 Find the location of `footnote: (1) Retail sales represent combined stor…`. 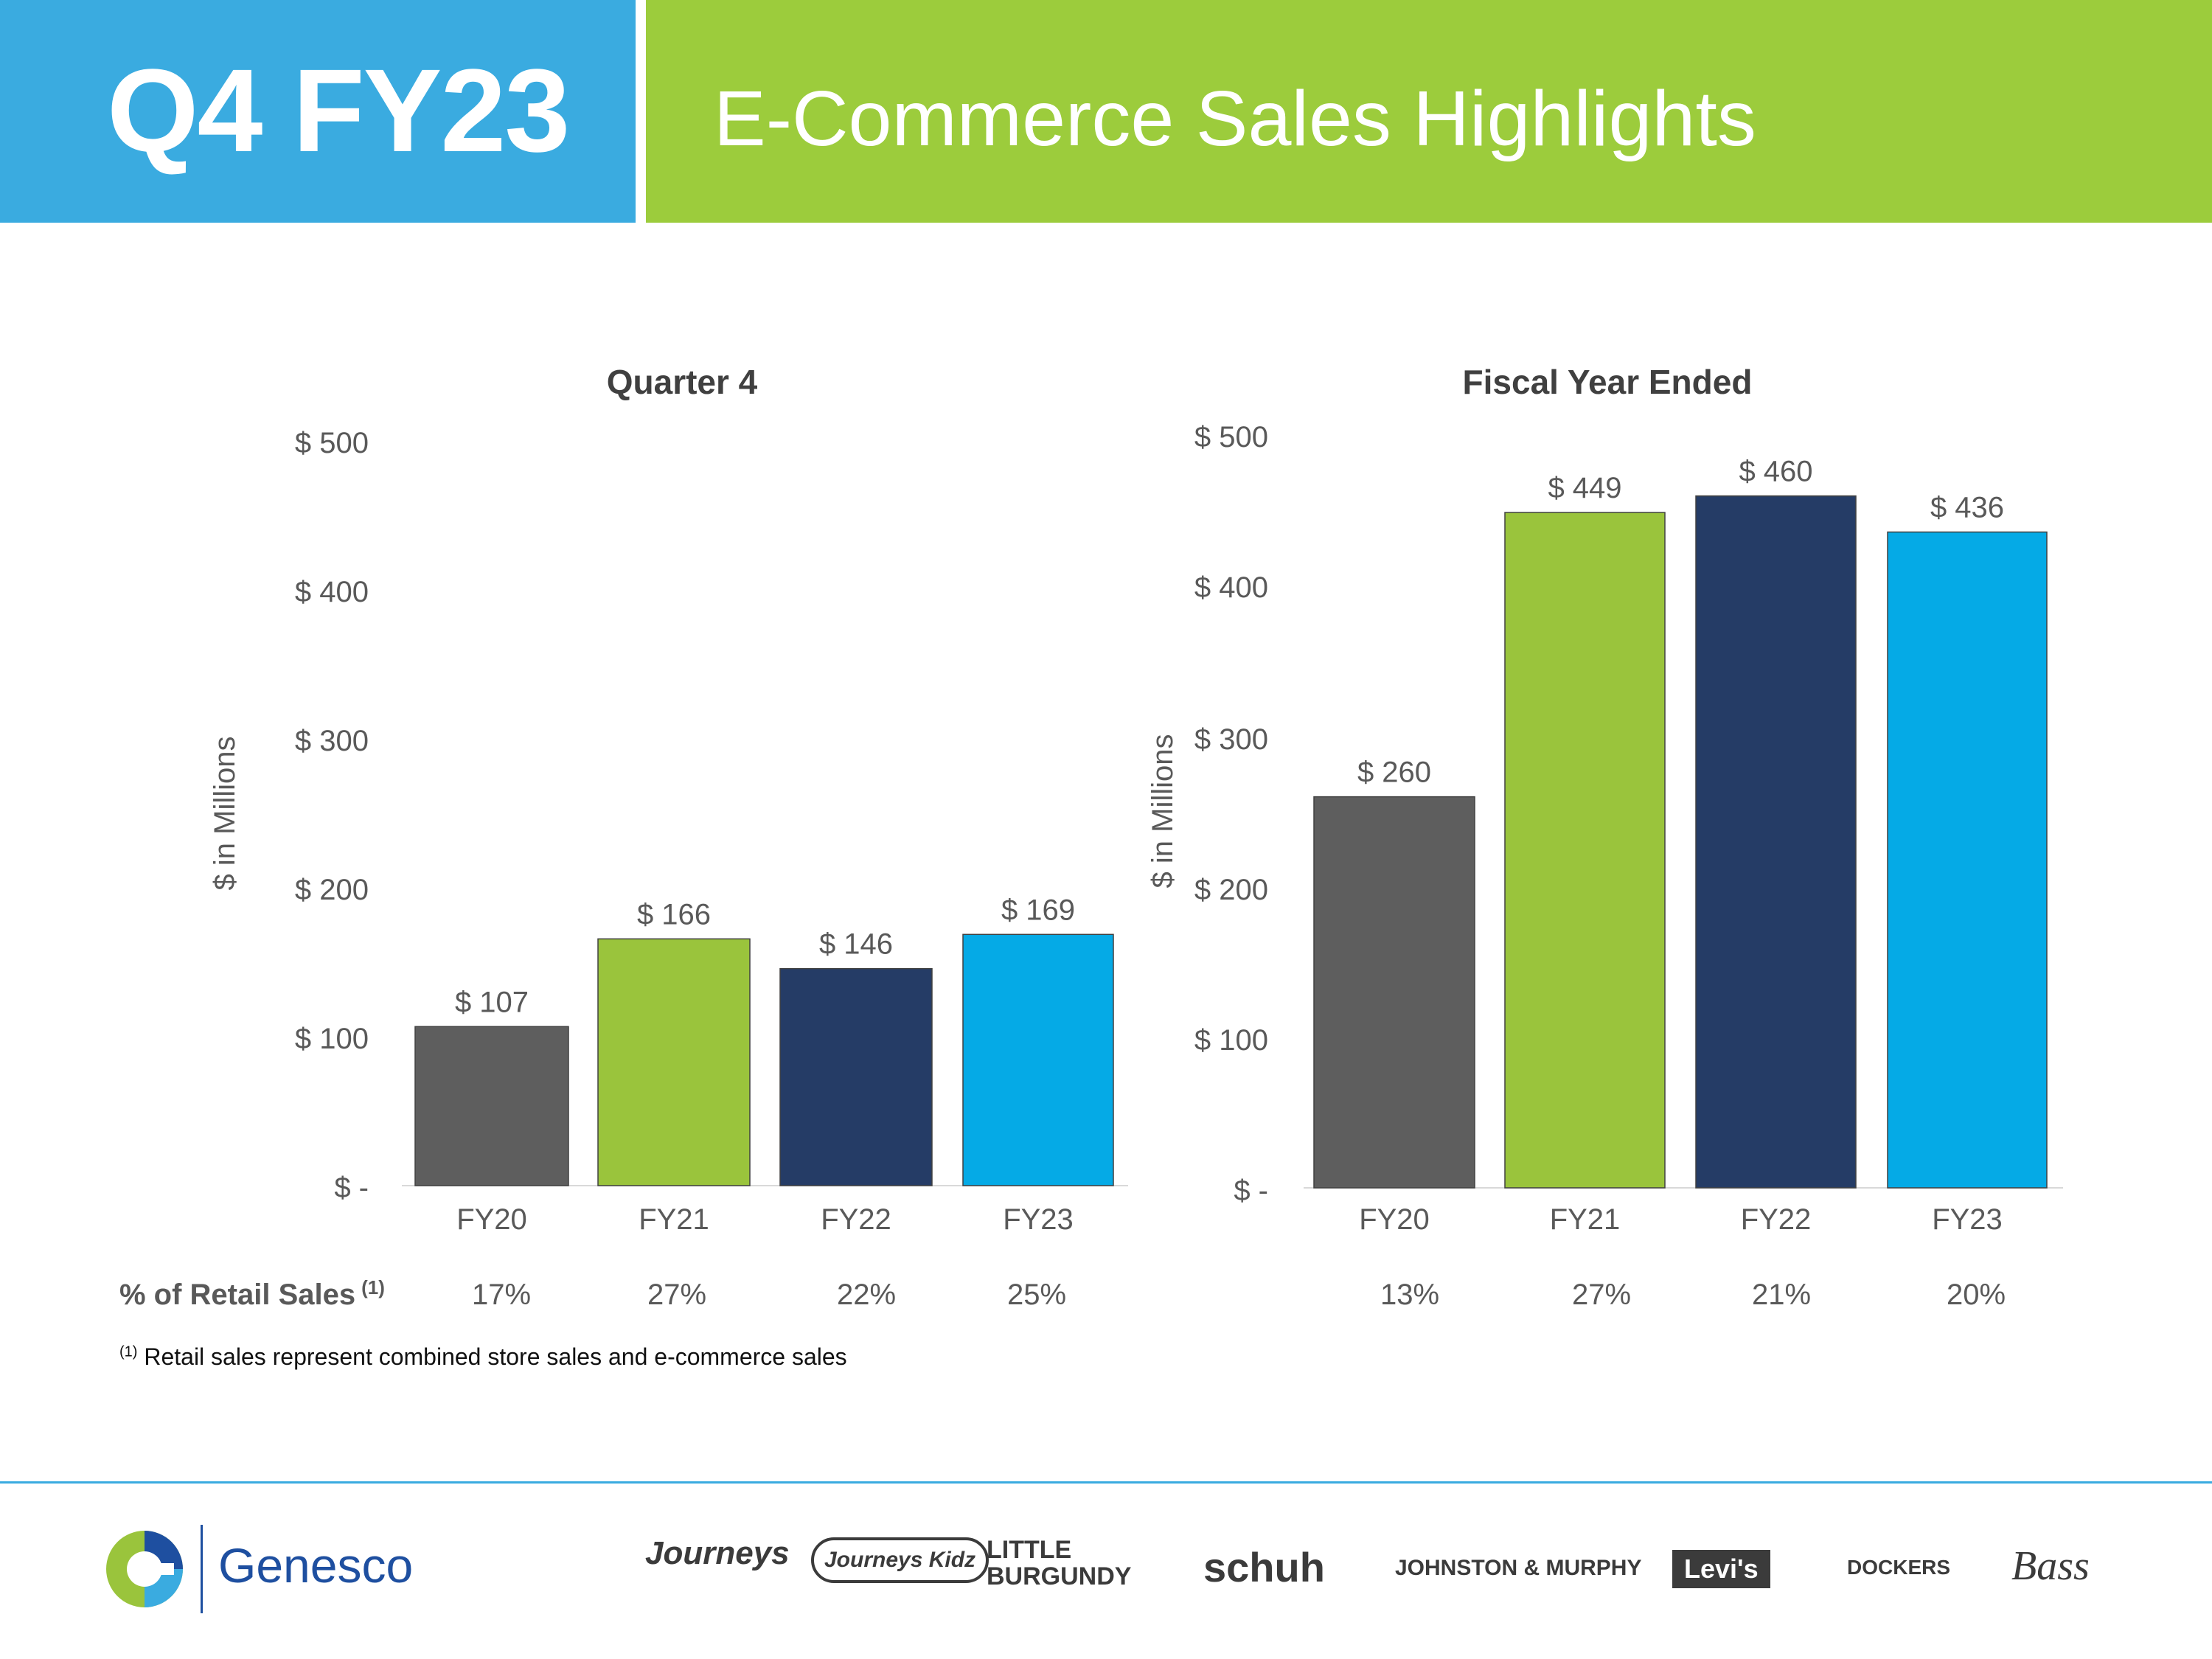

footnote: (1) Retail sales represent combined stor… is located at coordinates (483, 1357).